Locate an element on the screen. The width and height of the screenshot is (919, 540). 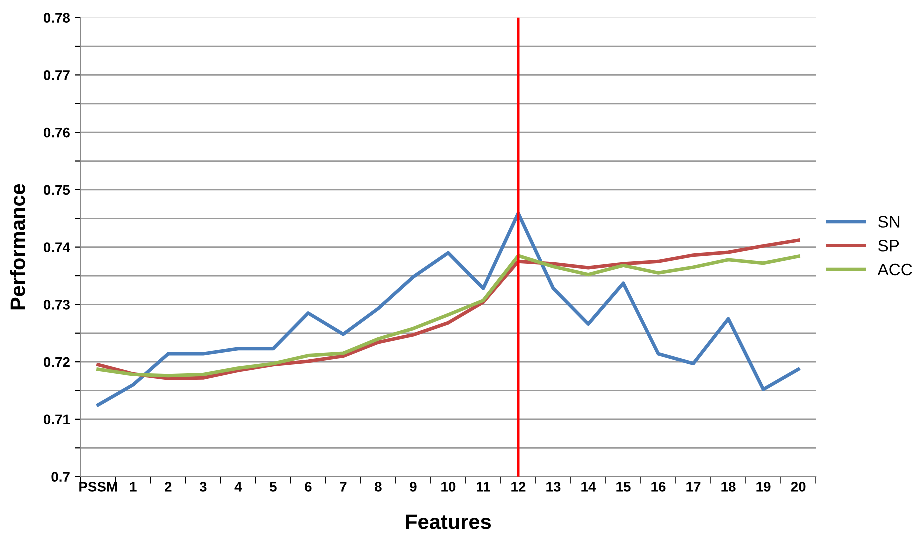
x-tick-label: 11 is located at coordinates (483, 487).